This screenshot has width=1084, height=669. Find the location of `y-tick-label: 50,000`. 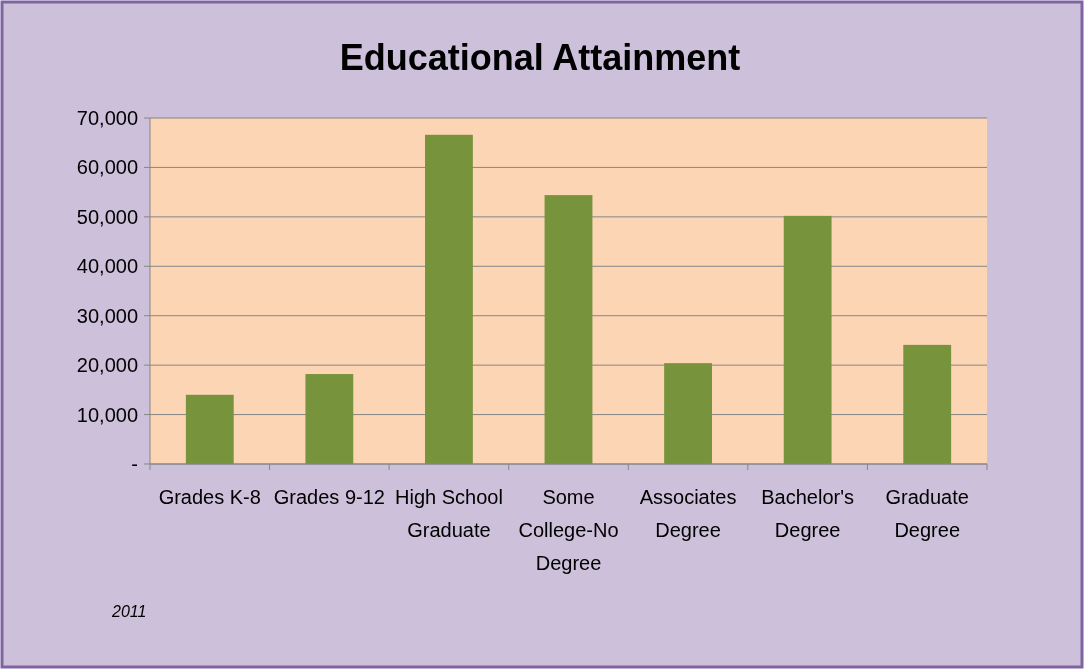

y-tick-label: 50,000 is located at coordinates (107, 216).